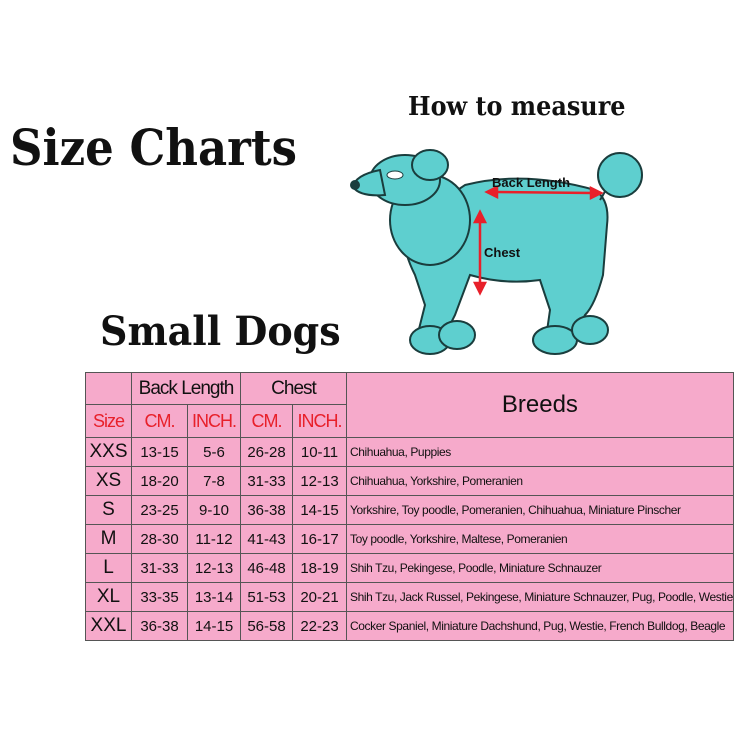 The image size is (750, 750). Describe the element at coordinates (502, 252) in the screenshot. I see `chest-label: Chest` at that location.